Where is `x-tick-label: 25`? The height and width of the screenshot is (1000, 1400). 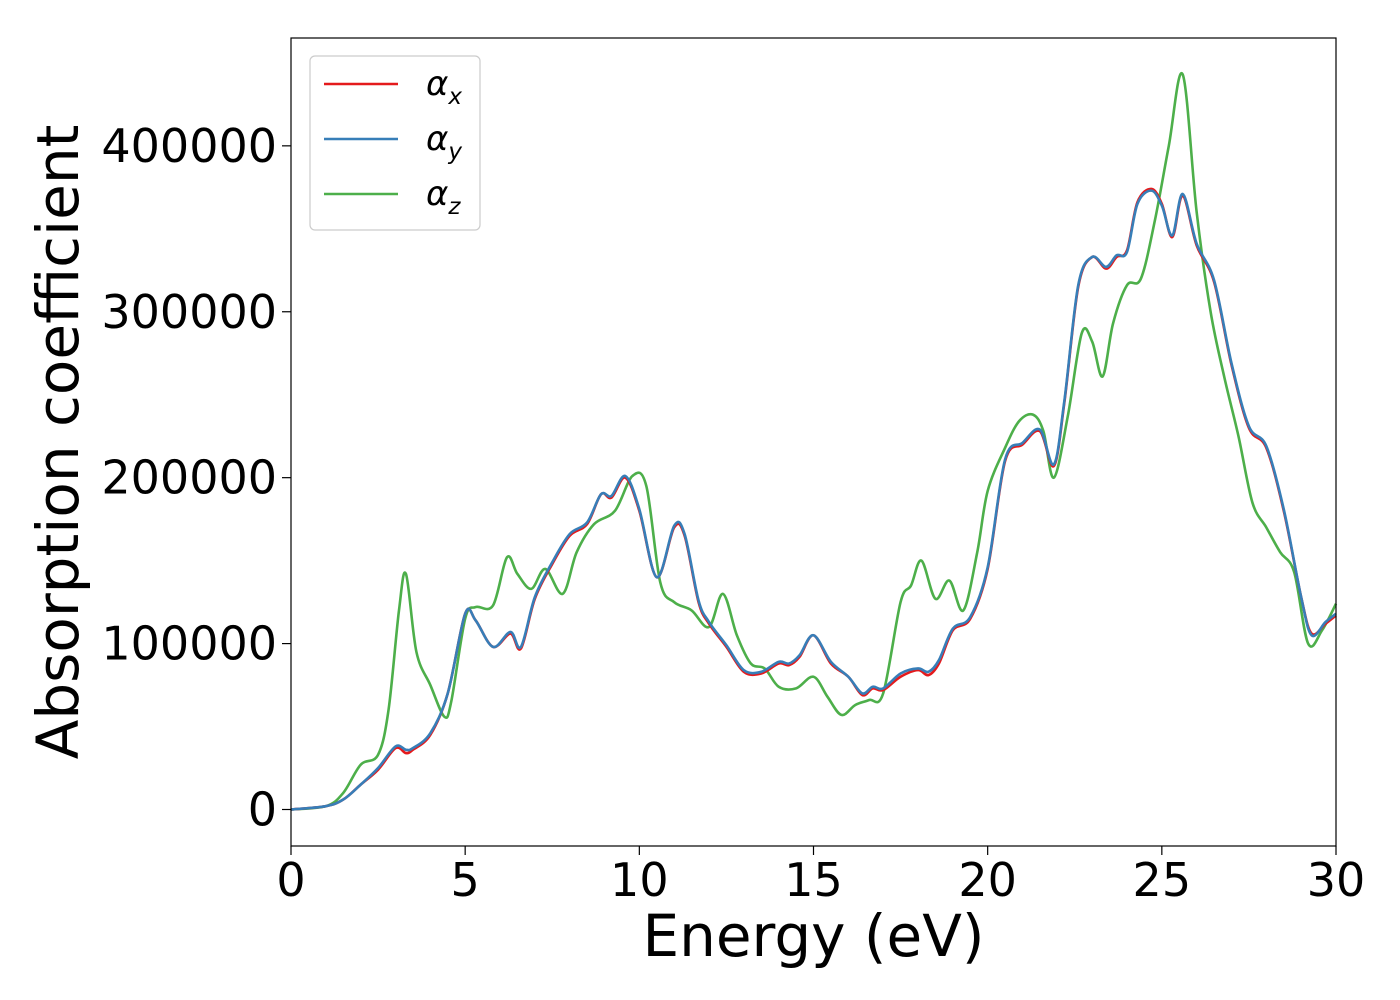 x-tick-label: 25 is located at coordinates (1162, 880).